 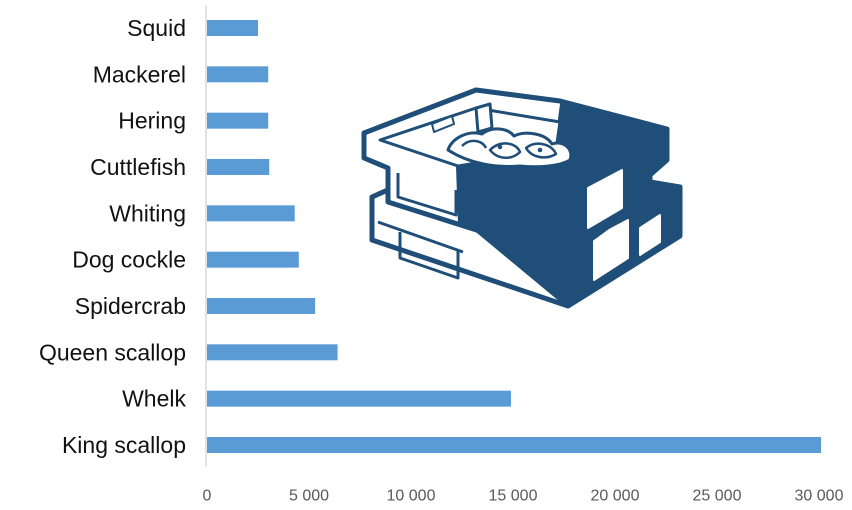 I want to click on x-tick-label: 25 000, so click(x=717, y=496).